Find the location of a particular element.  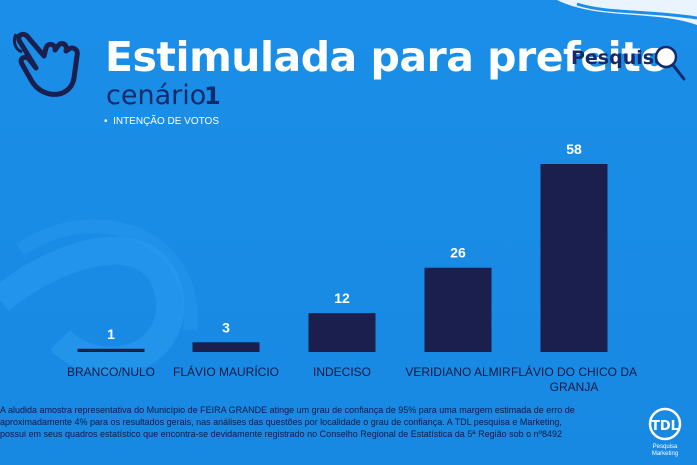

data-label-1: 3 is located at coordinates (226, 327).